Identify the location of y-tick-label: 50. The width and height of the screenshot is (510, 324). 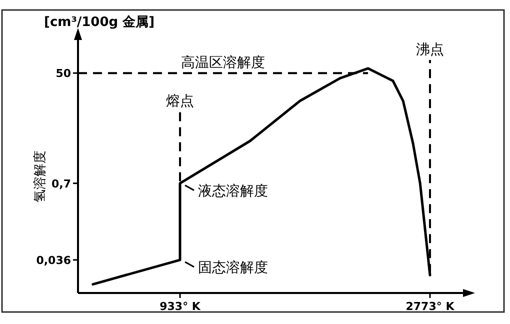
(64, 73).